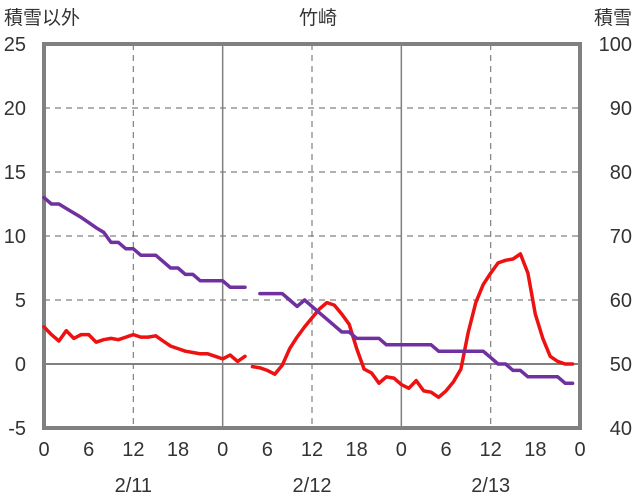 The height and width of the screenshot is (501, 636). What do you see at coordinates (15, 109) in the screenshot?
I see `y-left-tick-label: 20` at bounding box center [15, 109].